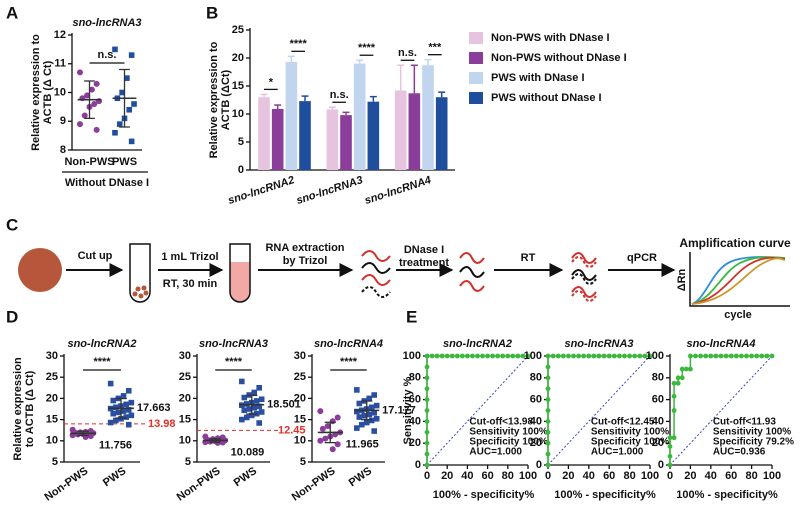 The height and width of the screenshot is (510, 800). I want to click on y-tick-label: 0, so click(539, 465).